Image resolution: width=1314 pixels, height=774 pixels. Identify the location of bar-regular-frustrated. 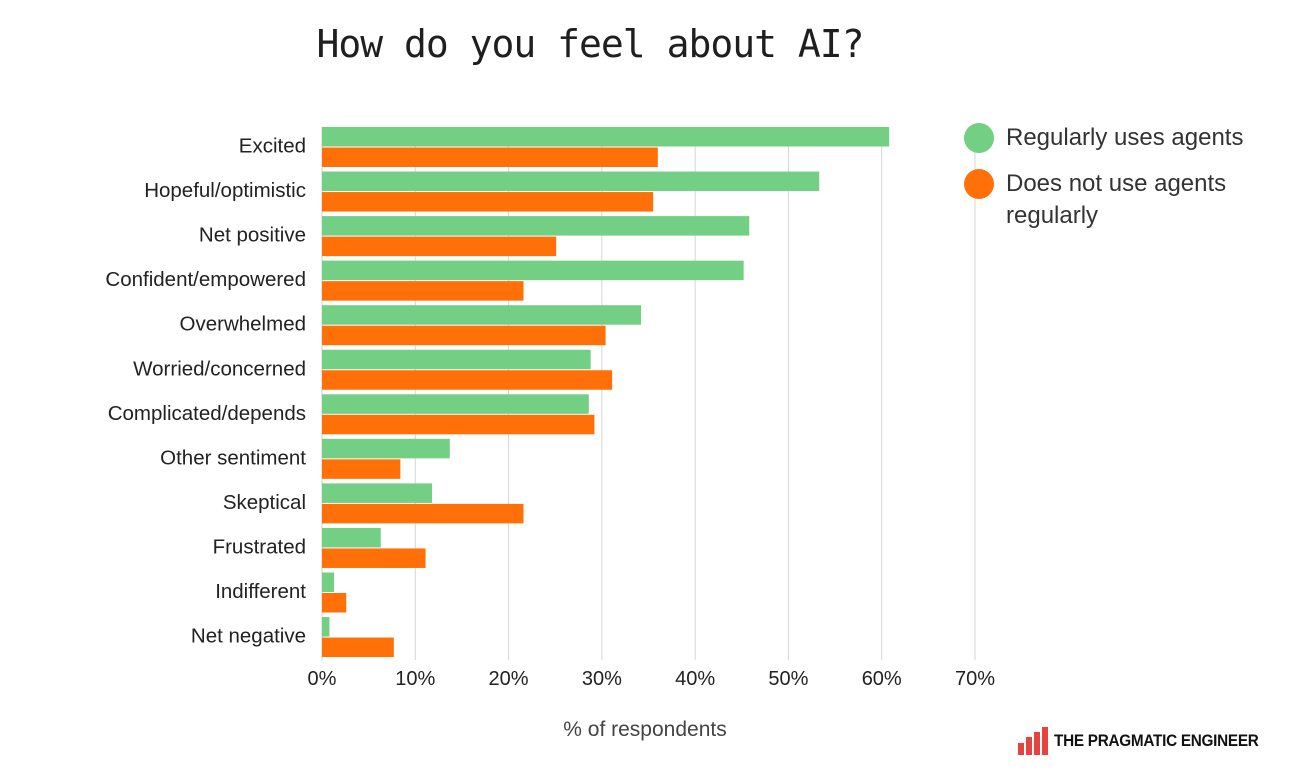
(351, 537).